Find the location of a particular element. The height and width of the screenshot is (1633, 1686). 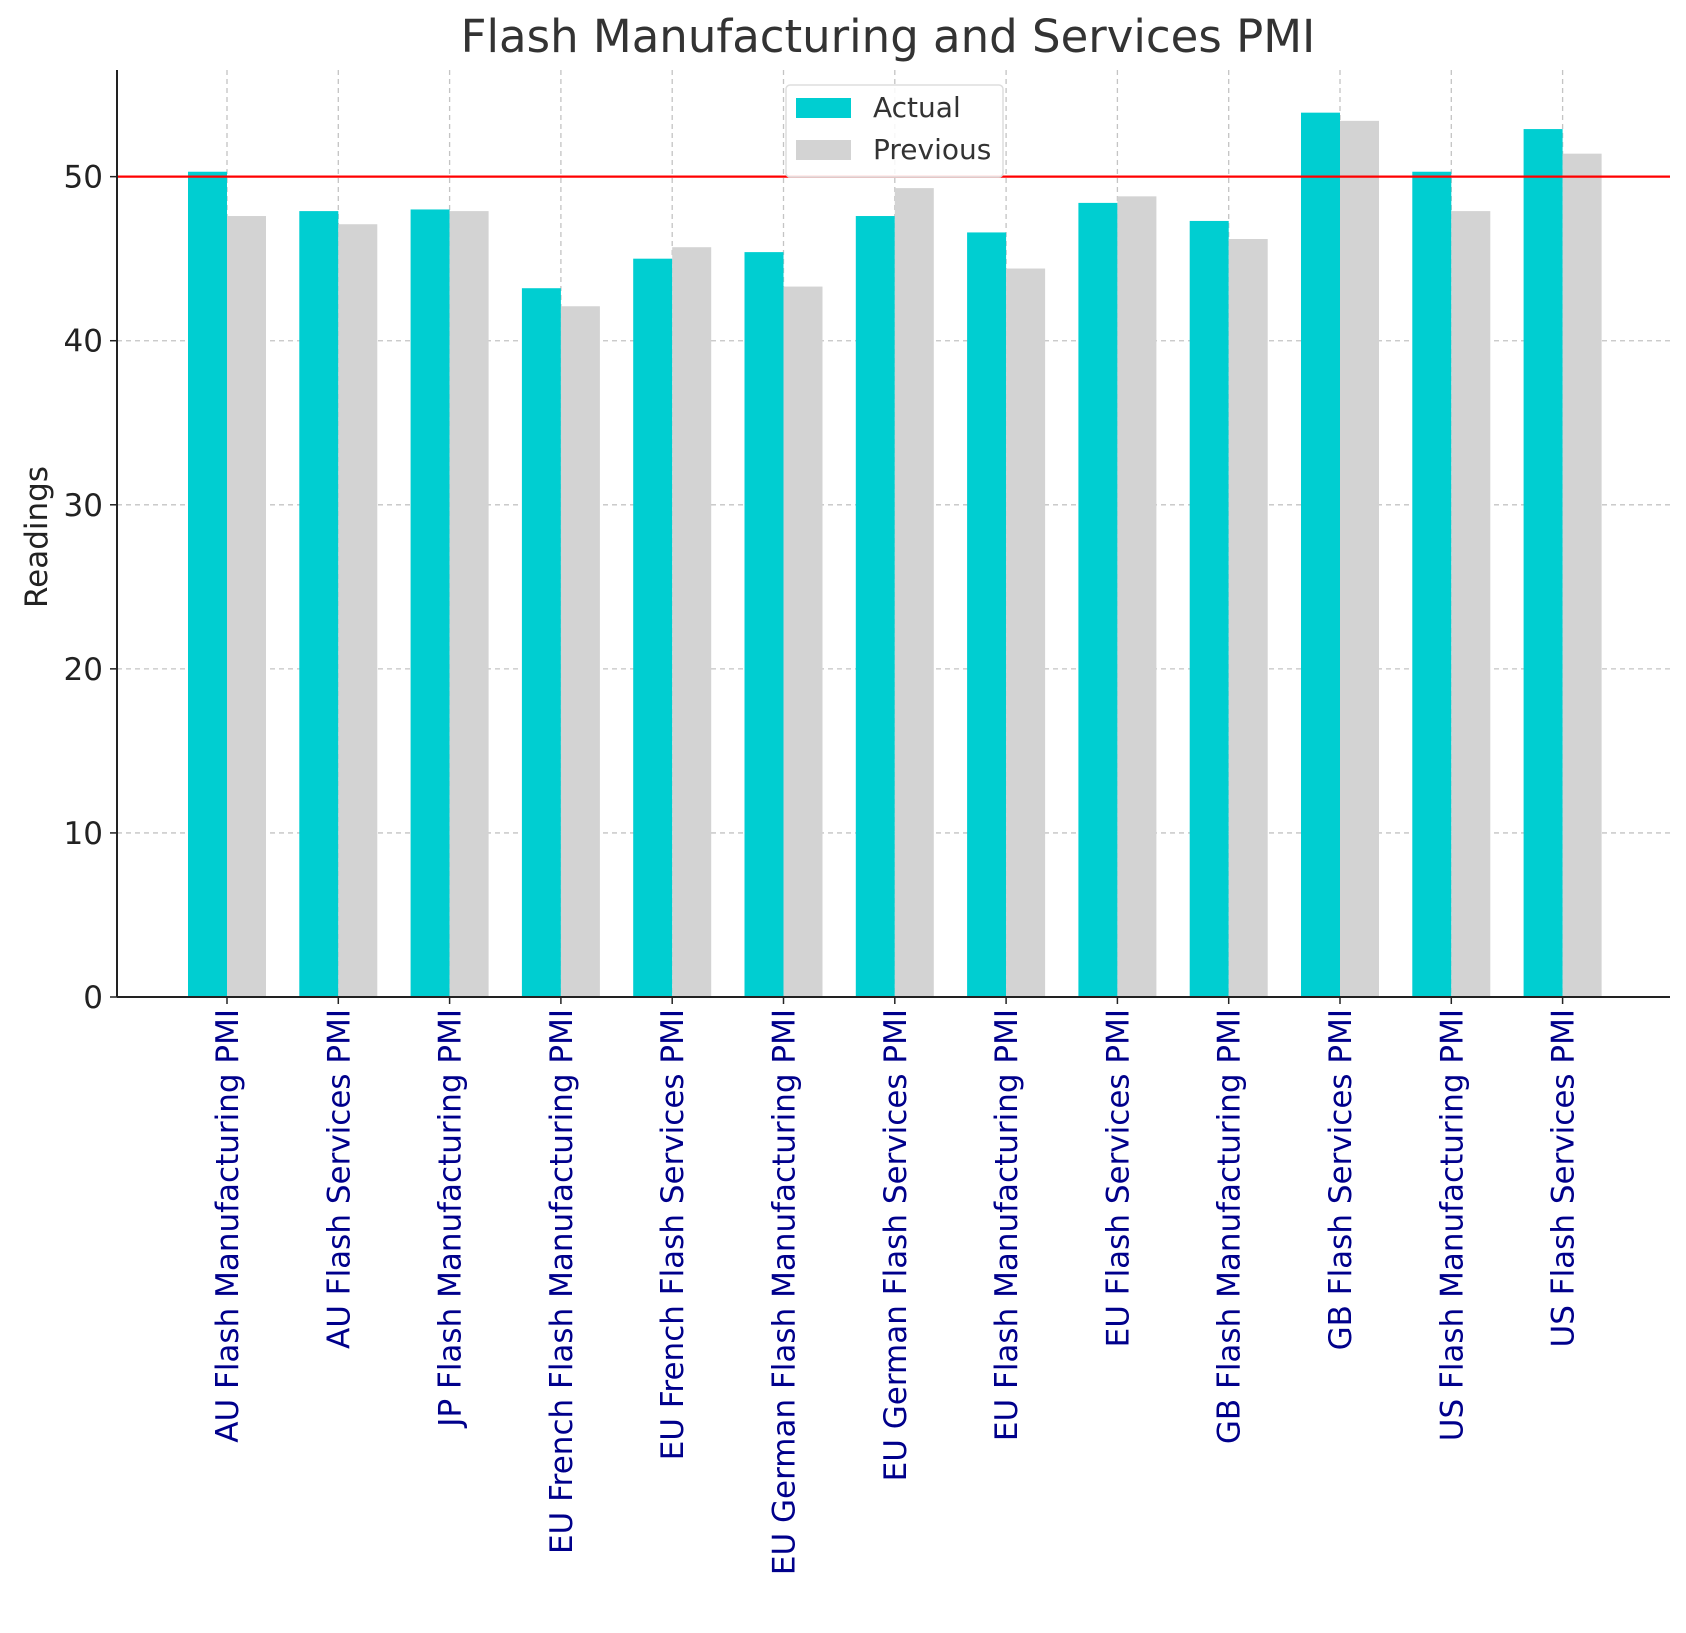

x-tick-label: EU French Flash Manufacturing PMI is located at coordinates (562, 1281).